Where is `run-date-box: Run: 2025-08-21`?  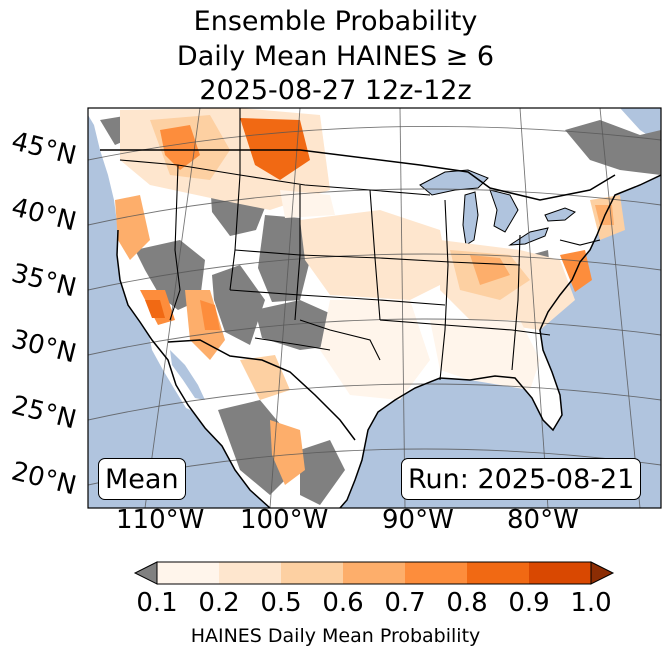 run-date-box: Run: 2025-08-21 is located at coordinates (521, 479).